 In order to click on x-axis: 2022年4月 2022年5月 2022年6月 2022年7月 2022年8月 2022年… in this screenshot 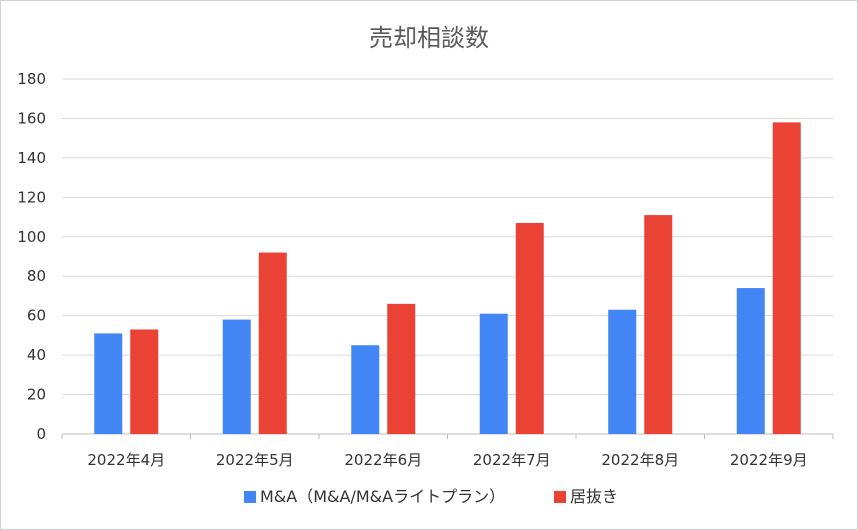, I will do `click(447, 451)`.